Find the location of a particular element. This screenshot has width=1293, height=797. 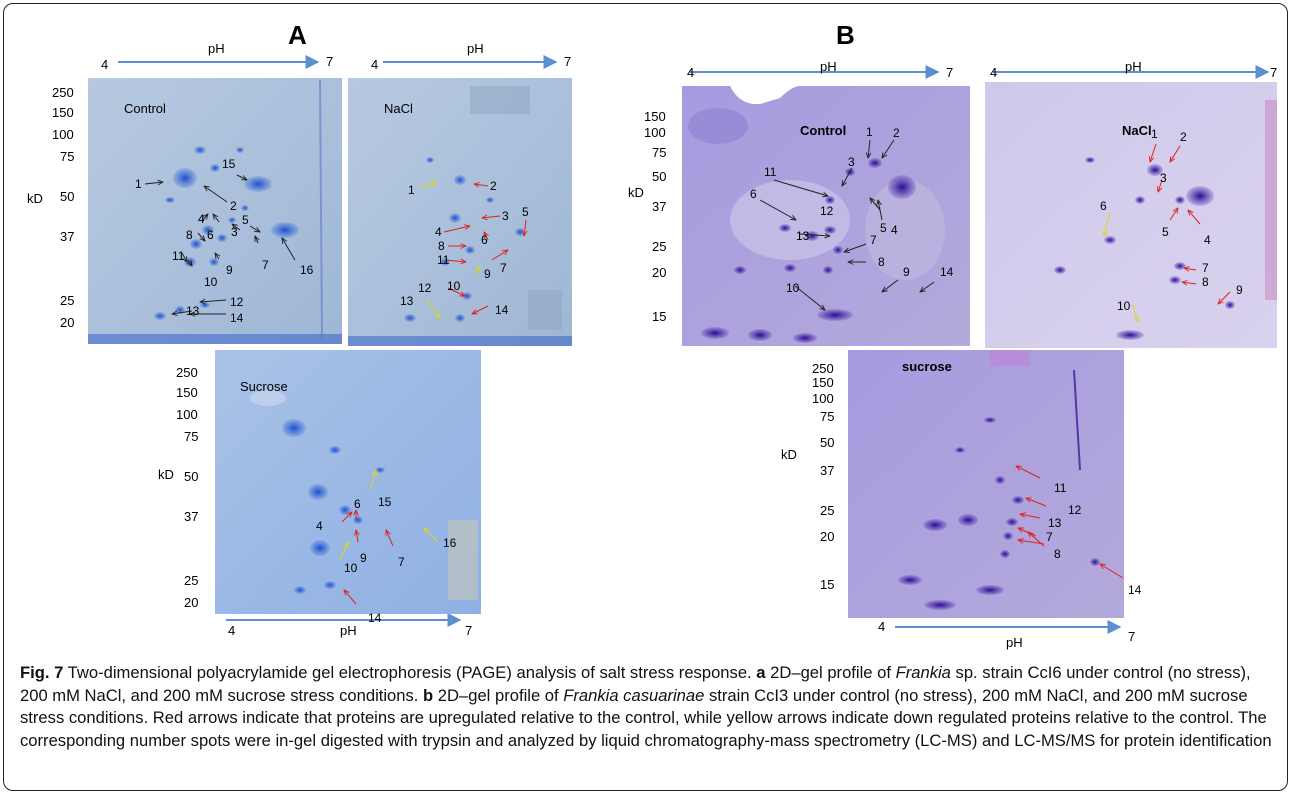

caption-panel-b-letter: b is located at coordinates (428, 695).